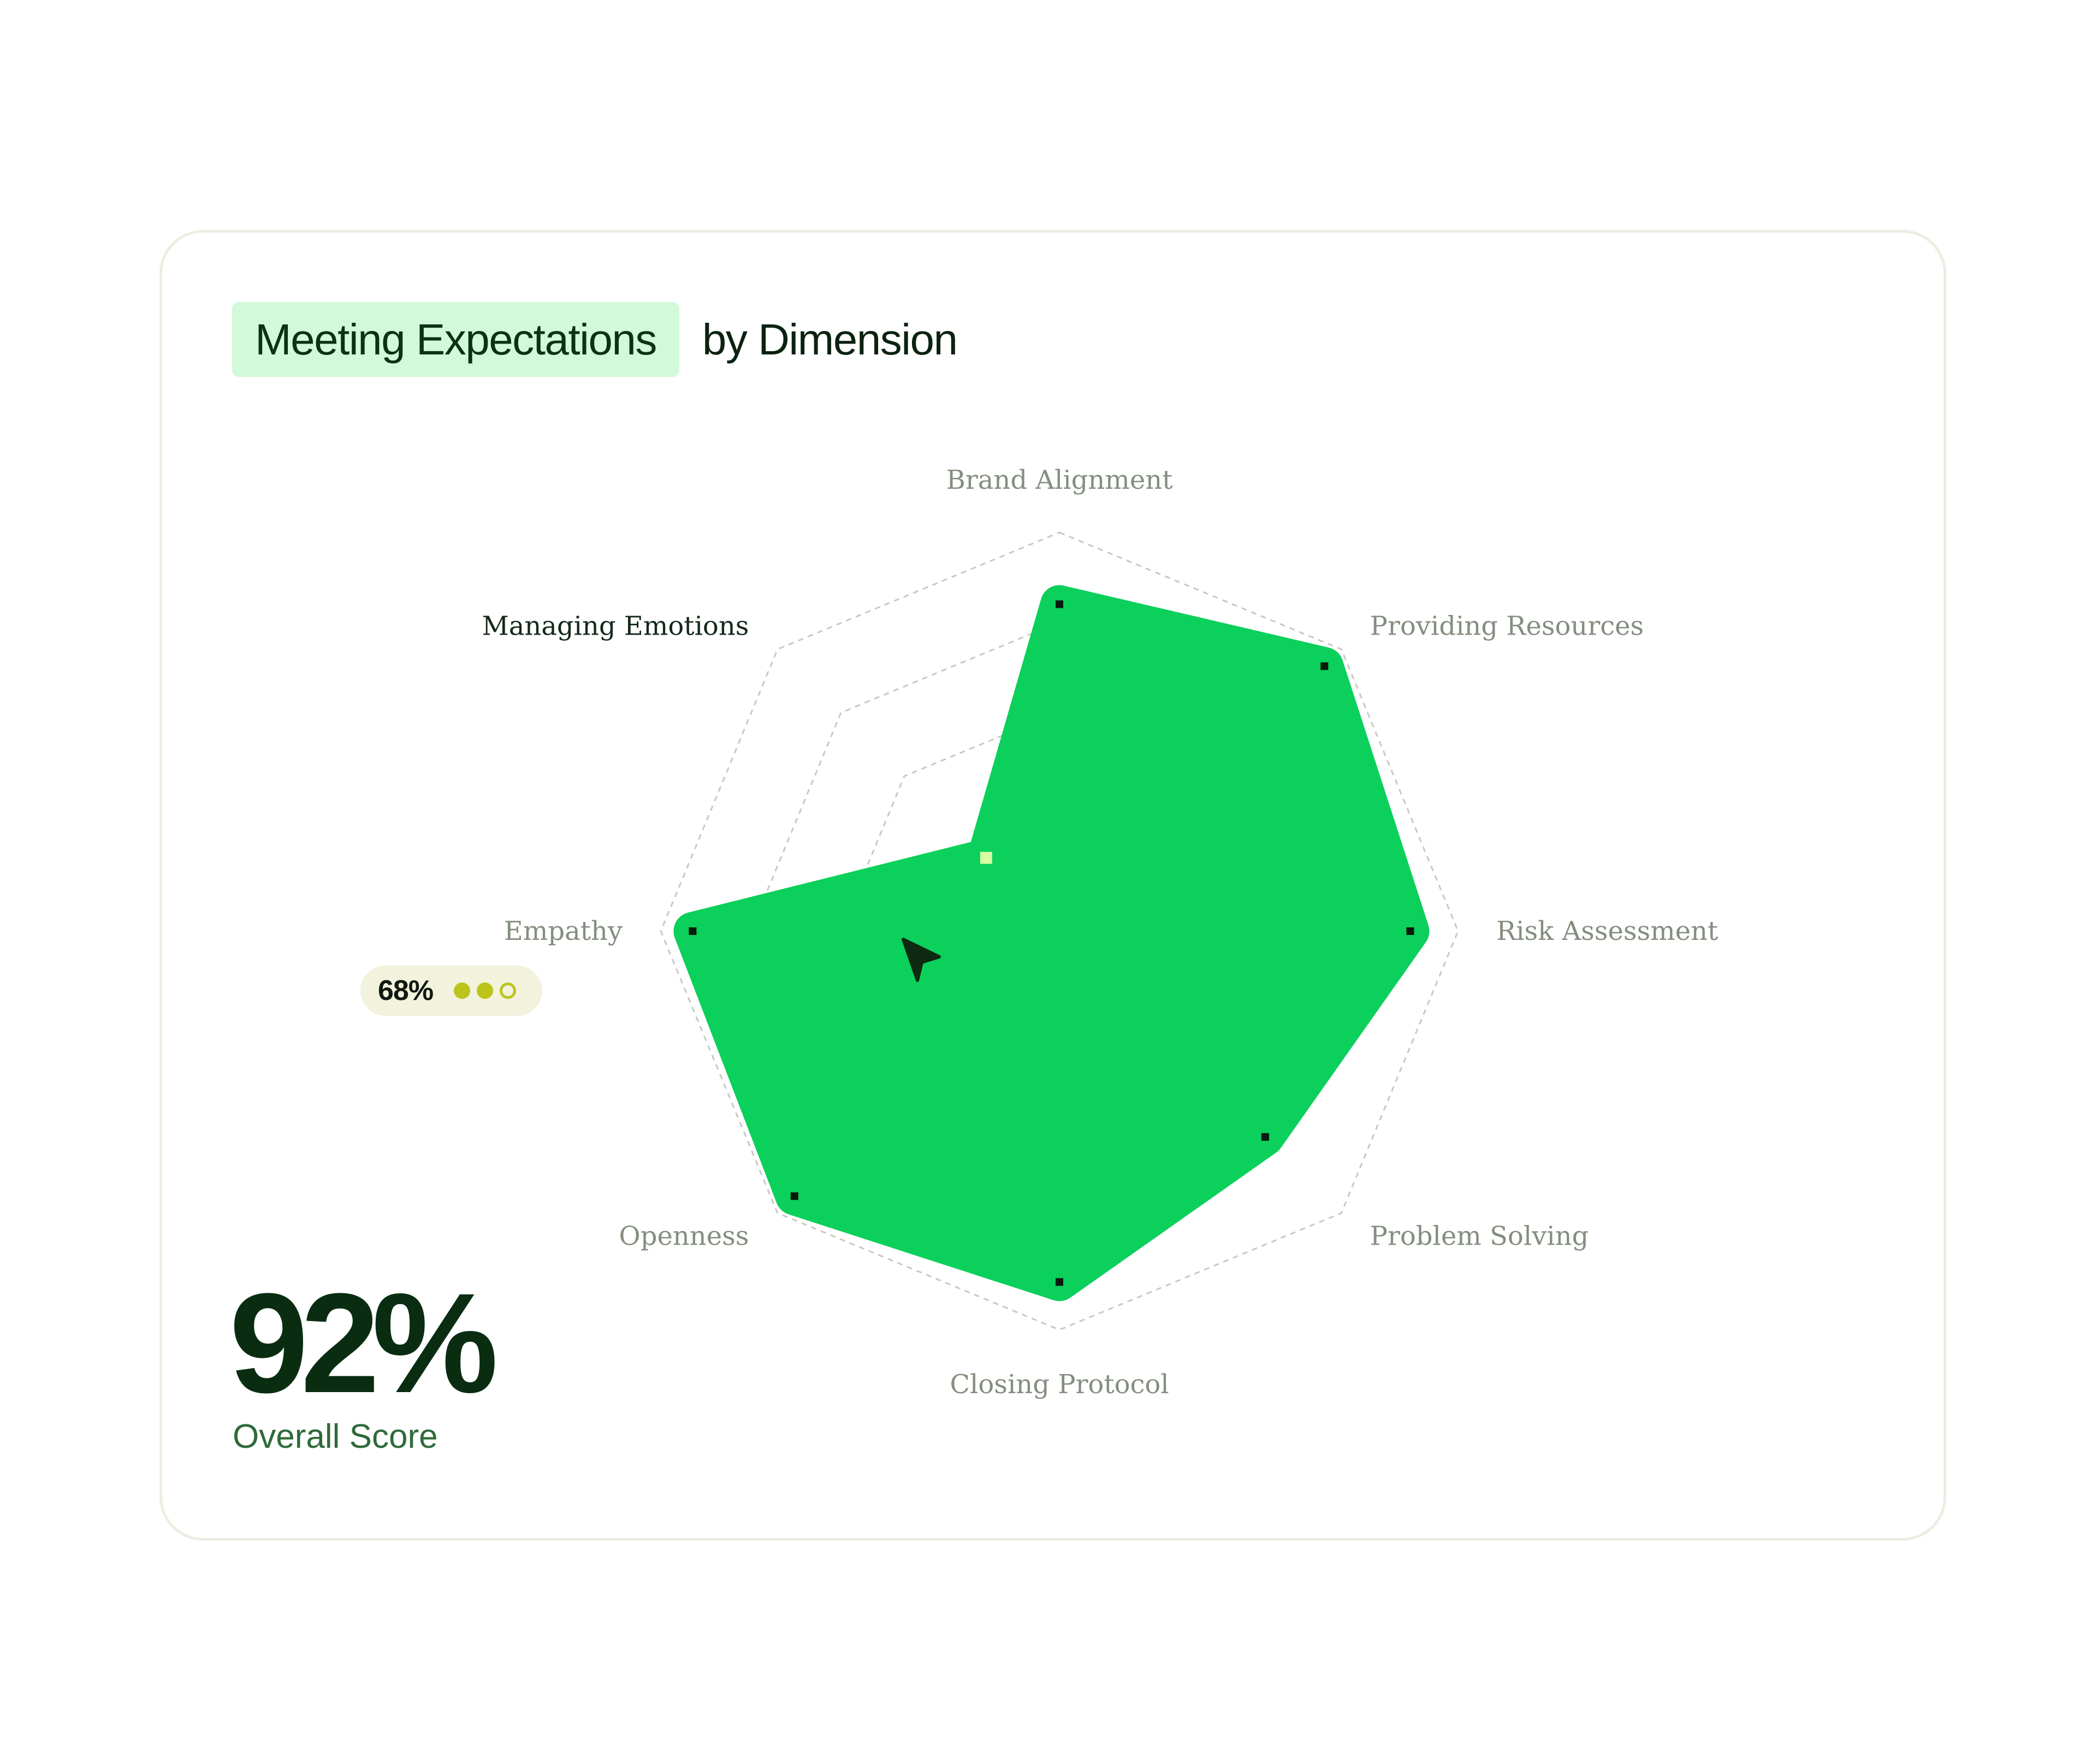 The width and height of the screenshot is (2097, 1764). I want to click on axis-label: Openness, so click(684, 1236).